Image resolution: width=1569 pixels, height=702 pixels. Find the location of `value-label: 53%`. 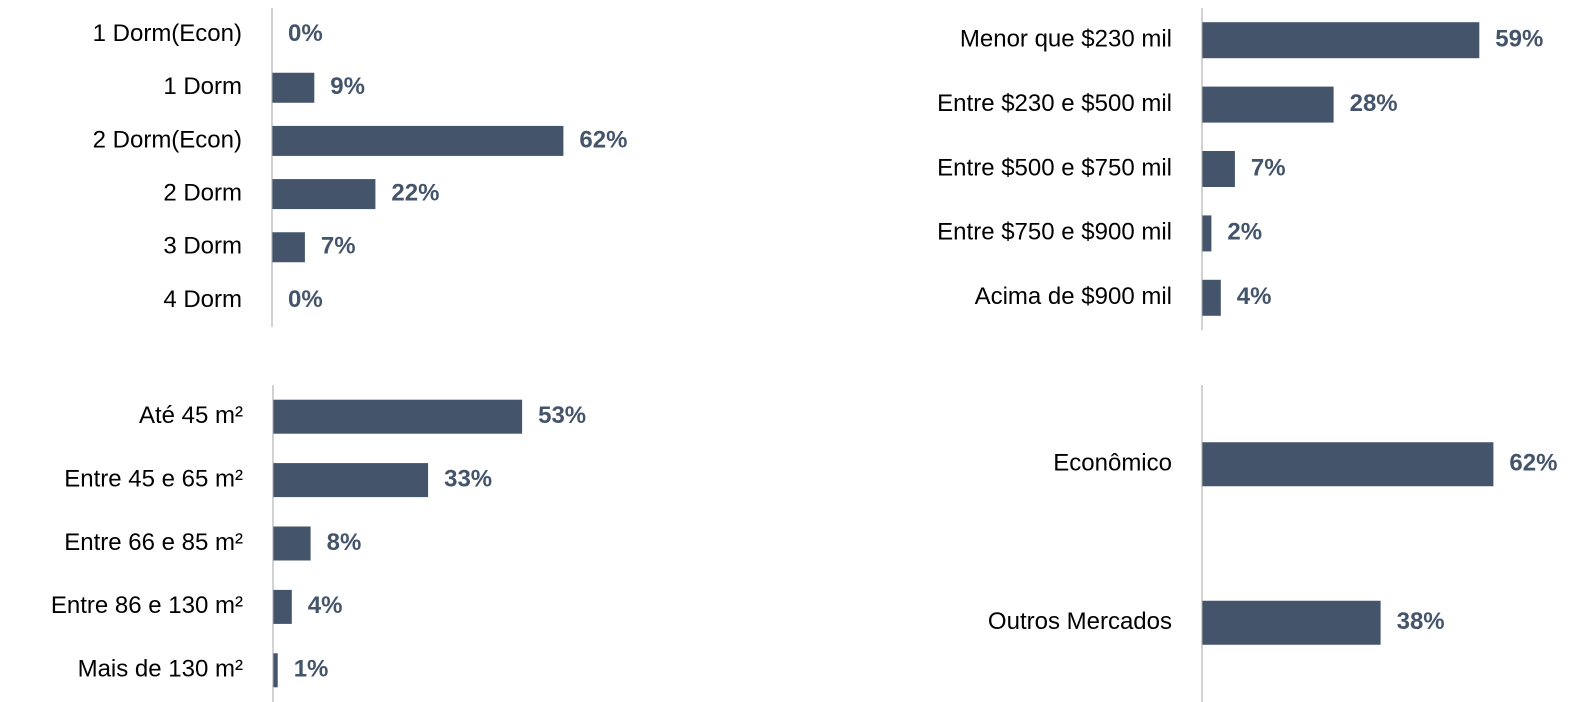

value-label: 53% is located at coordinates (562, 415).